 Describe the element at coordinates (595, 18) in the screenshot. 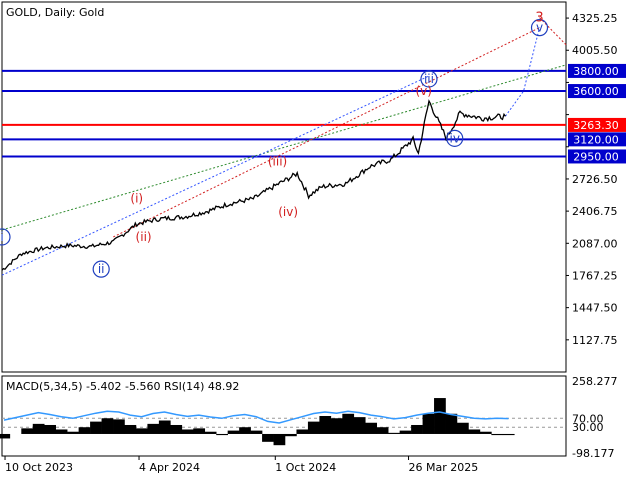

I see `price-tick-label: 4325.25` at that location.